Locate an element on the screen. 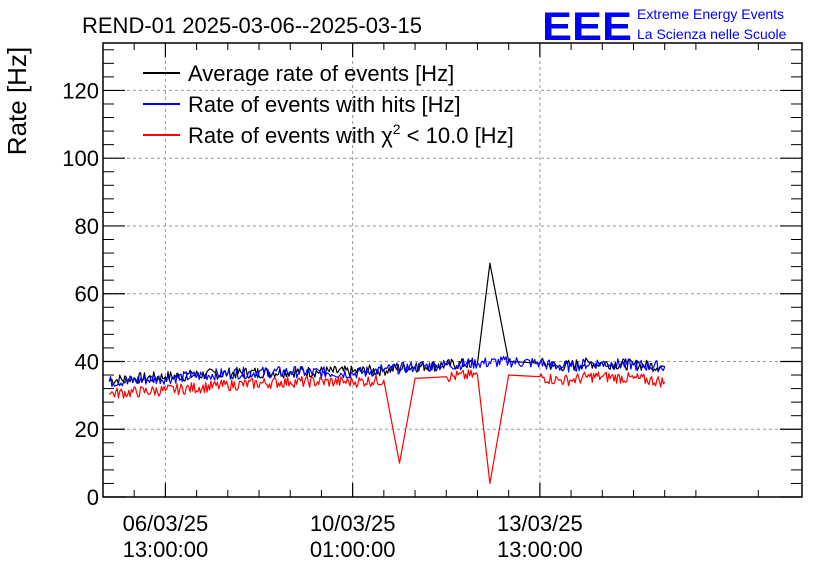 This screenshot has height=572, width=836. y-tick-label: 20 is located at coordinates (87, 429).